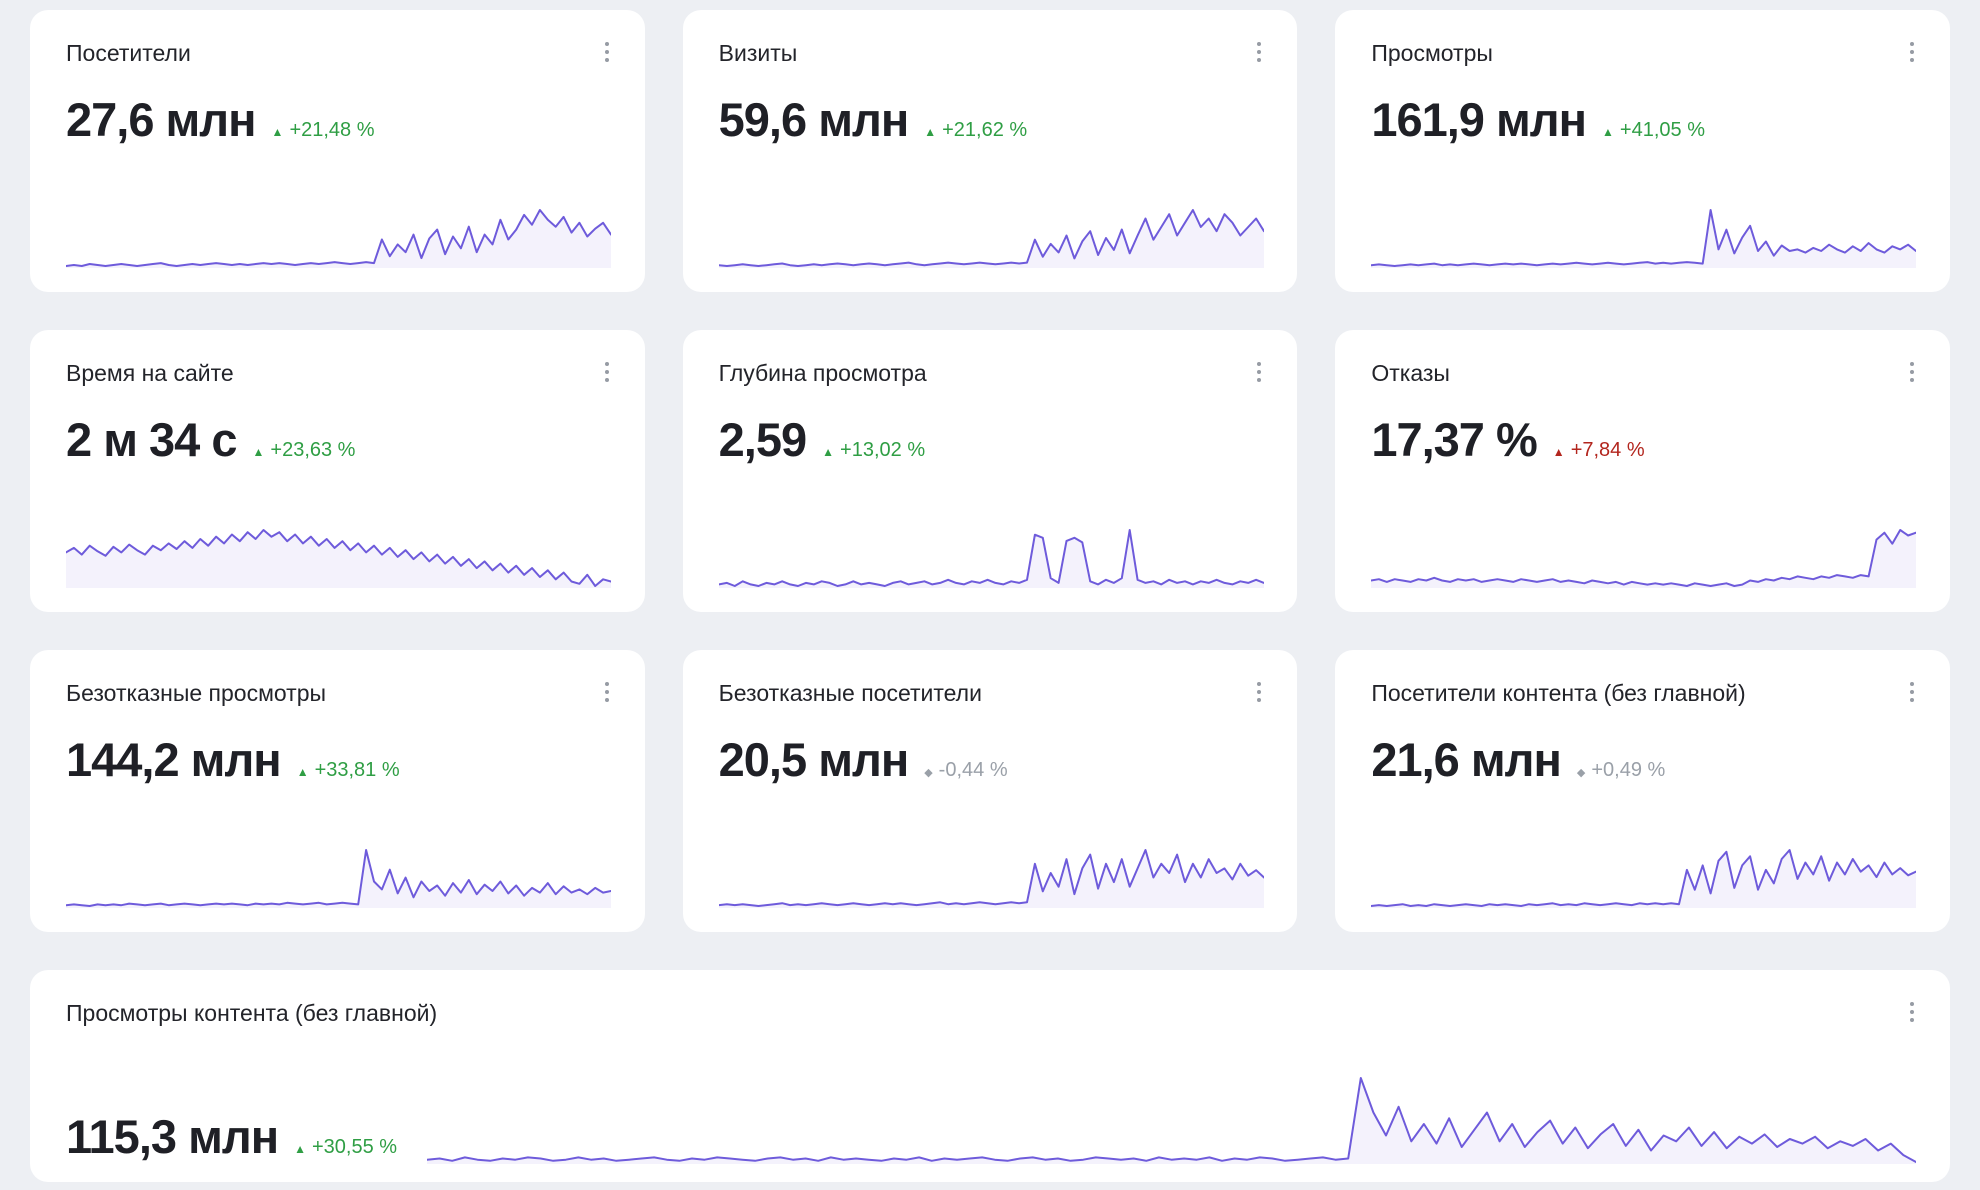 The image size is (1980, 1190). I want to click on metric-title: Просмотры, so click(1432, 53).